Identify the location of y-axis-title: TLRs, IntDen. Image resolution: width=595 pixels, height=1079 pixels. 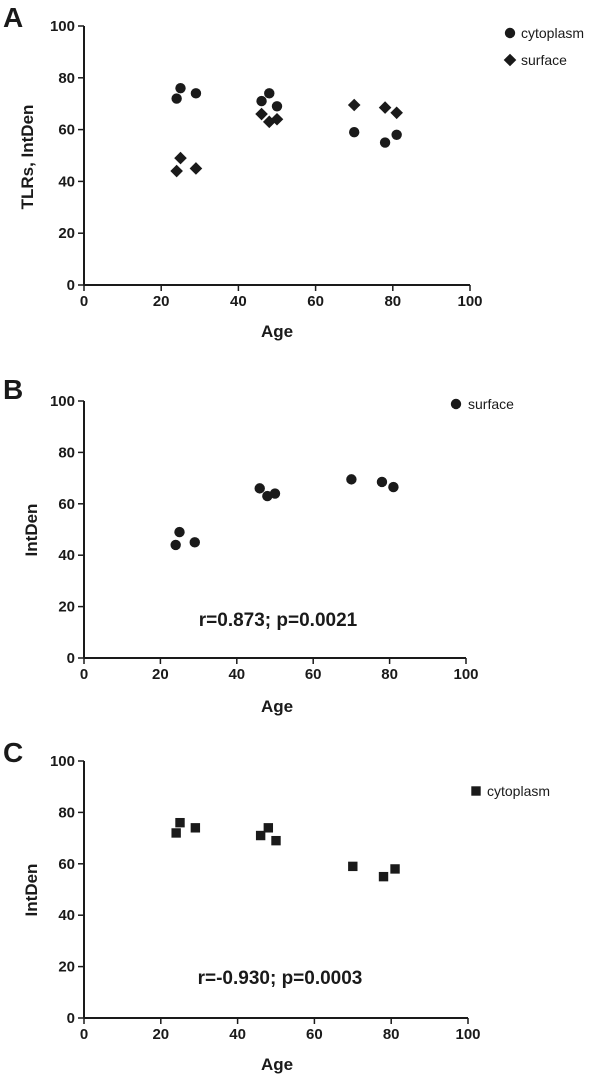
(27, 157).